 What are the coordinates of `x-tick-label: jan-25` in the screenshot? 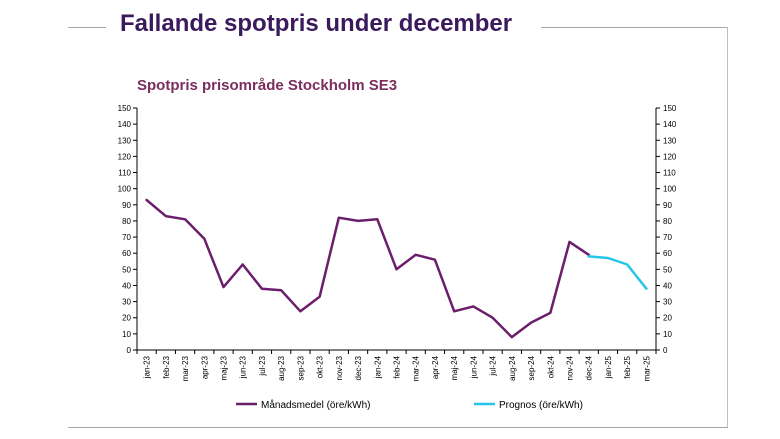 It's located at (608, 367).